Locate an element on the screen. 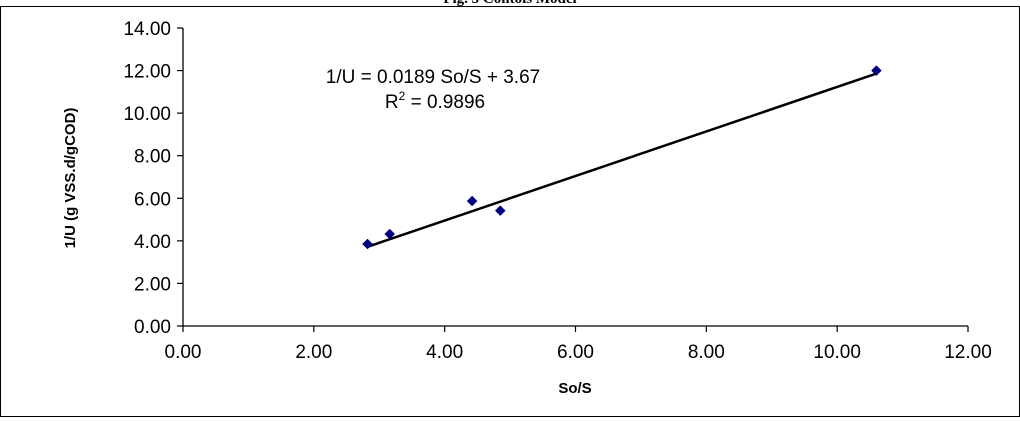  y-tick-label: 0.00 is located at coordinates (152, 327).